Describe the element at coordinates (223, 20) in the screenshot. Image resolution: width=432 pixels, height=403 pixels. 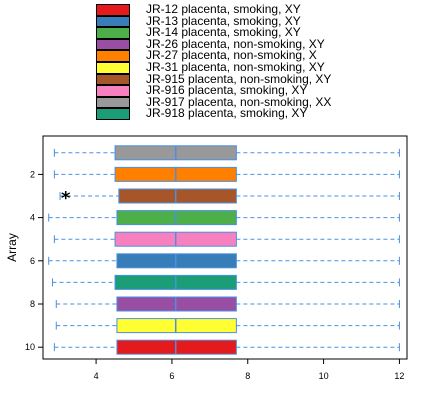
I see `legend-label: JR-13 placenta, smoking, XY` at that location.